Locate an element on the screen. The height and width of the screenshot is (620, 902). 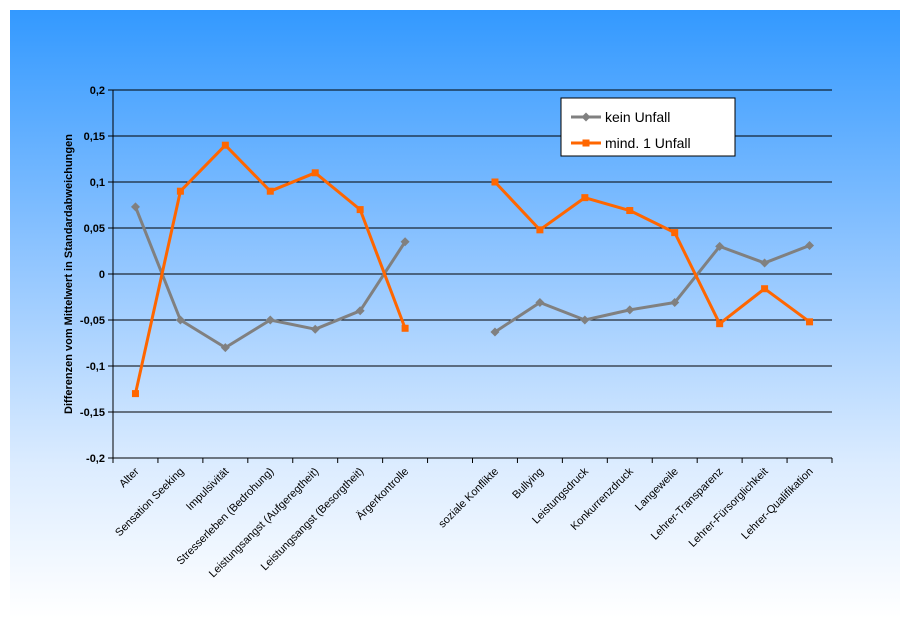
y-tick-label: 0 is located at coordinates (102, 275).